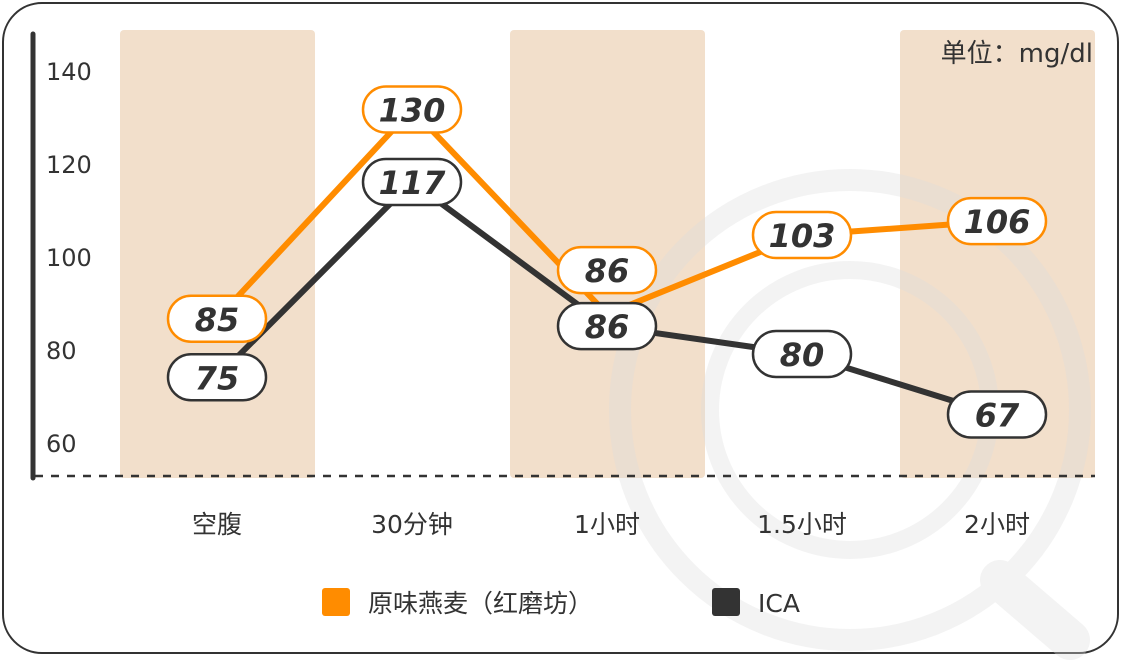  What do you see at coordinates (61, 351) in the screenshot?
I see `y-tick-label: 80` at bounding box center [61, 351].